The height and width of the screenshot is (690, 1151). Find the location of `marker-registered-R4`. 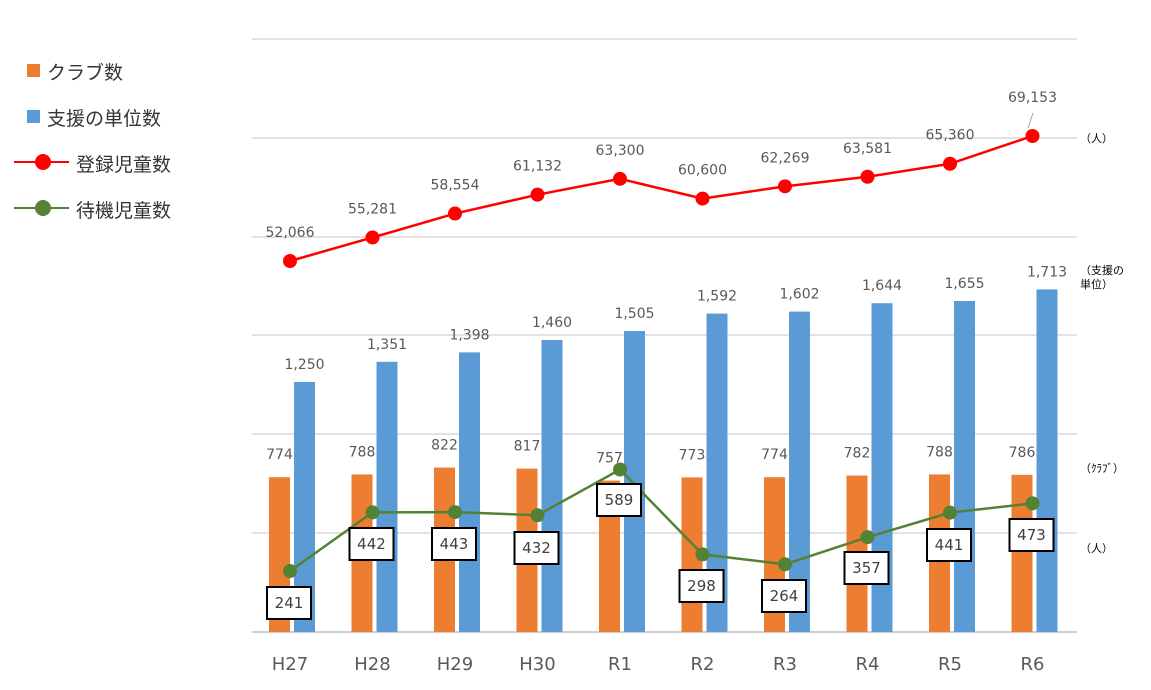

marker-registered-R4 is located at coordinates (867, 176).